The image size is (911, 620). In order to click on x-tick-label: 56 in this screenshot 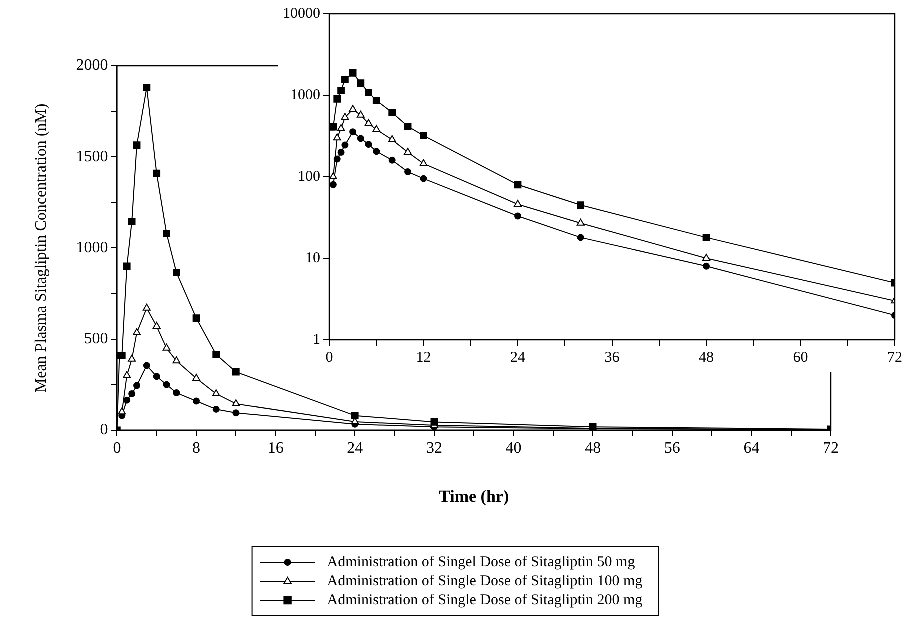, I will do `click(672, 449)`.